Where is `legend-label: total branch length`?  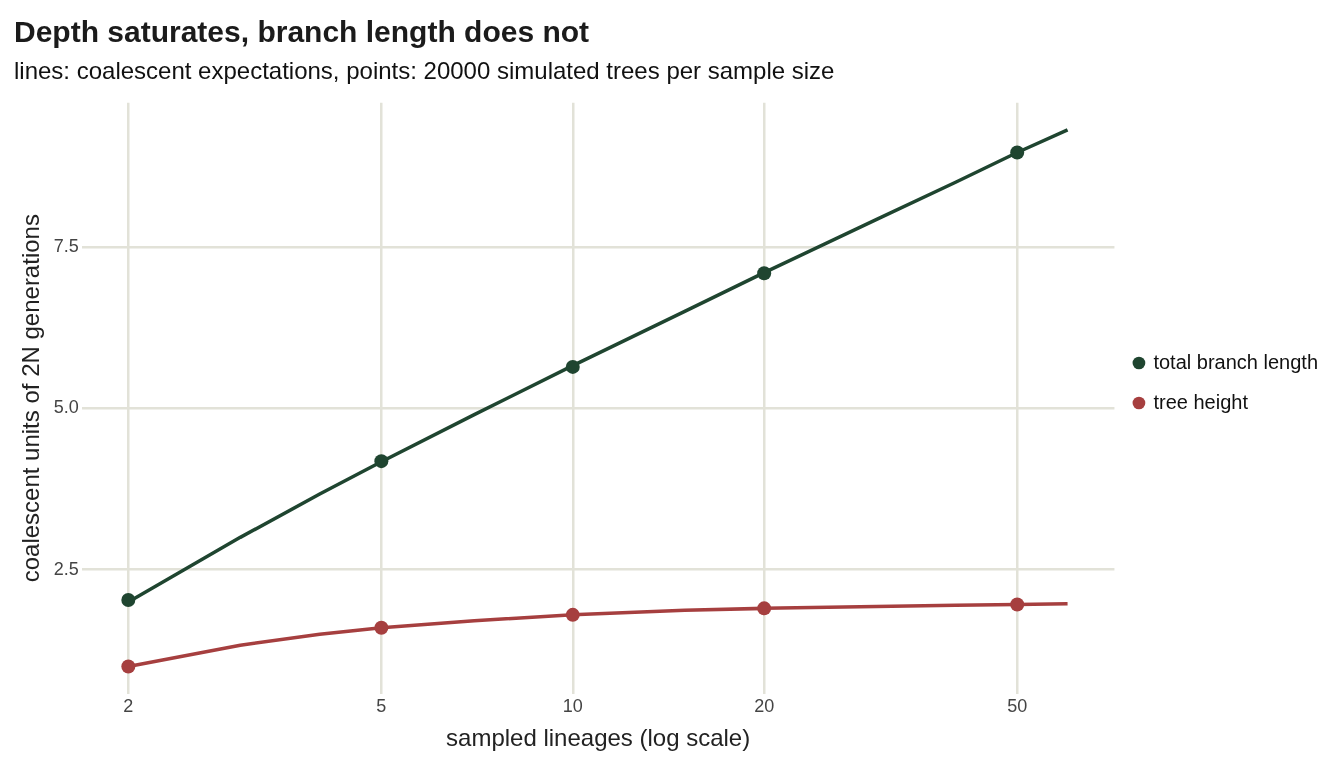 legend-label: total branch length is located at coordinates (1235, 361).